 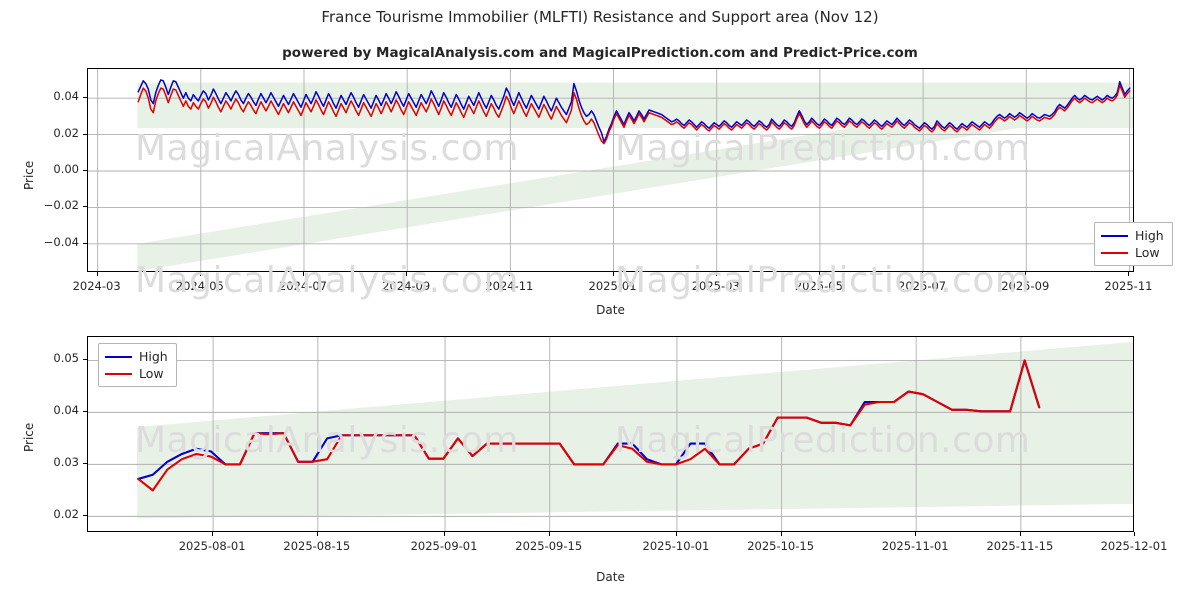 I want to click on lower-legend: High Low, so click(x=137, y=365).